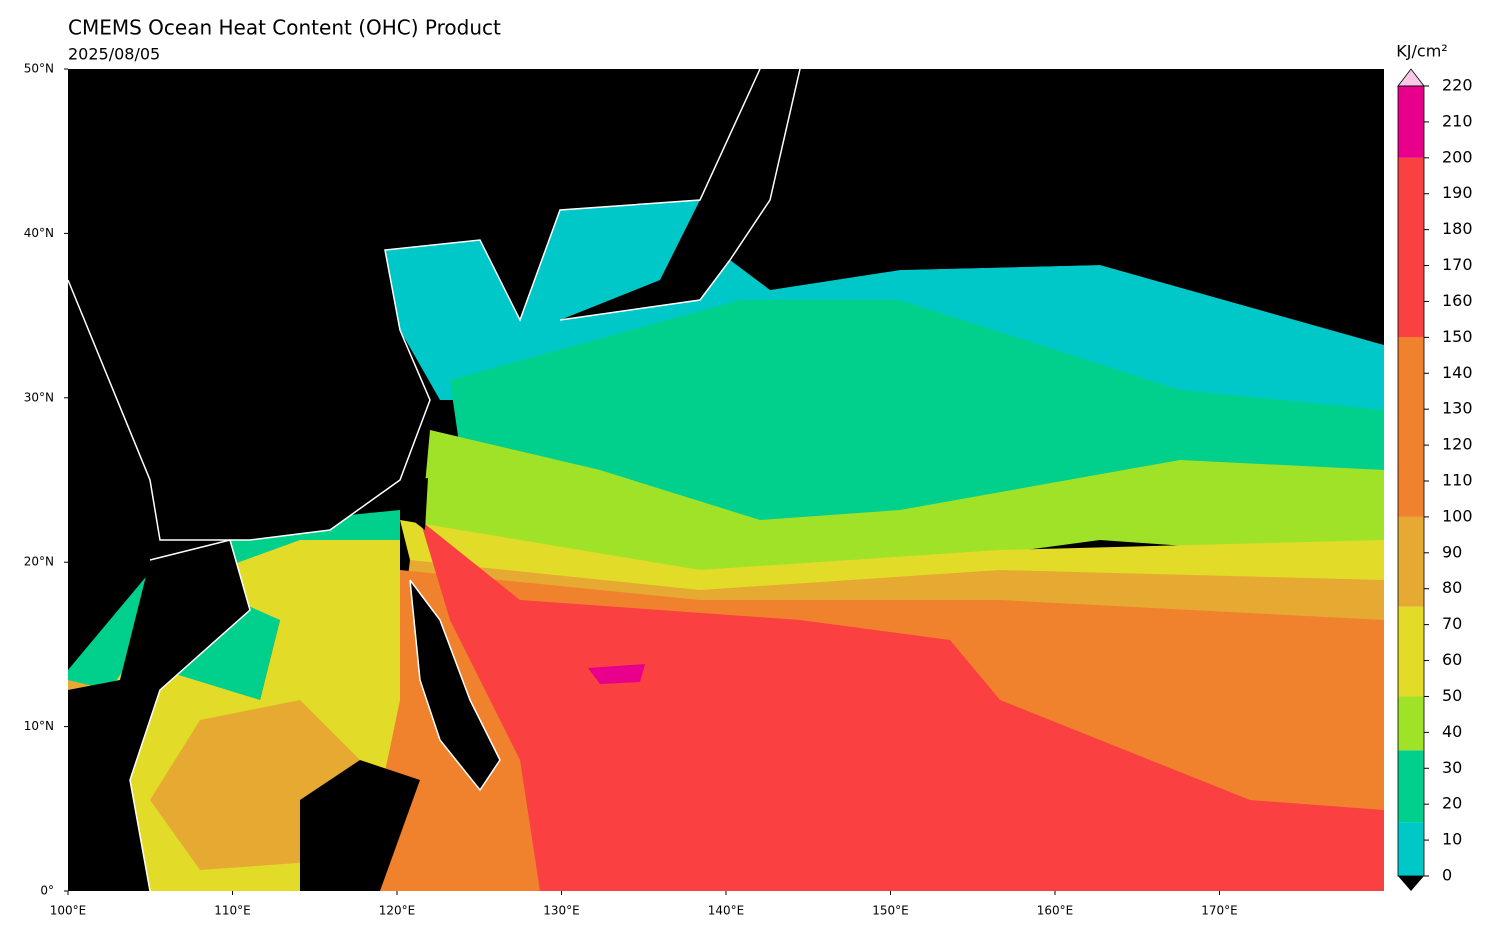  I want to click on lon-tick-label: 170°E, so click(1219, 911).